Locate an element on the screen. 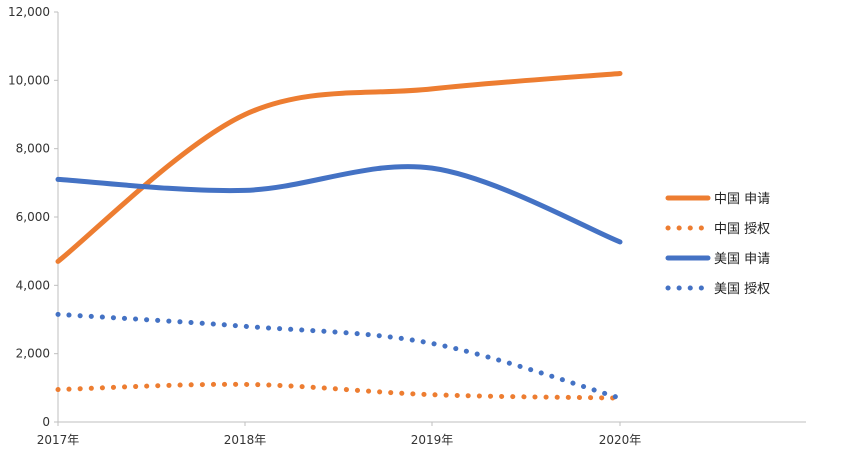 This screenshot has height=456, width=856. legend-label-1: 中国 授权 is located at coordinates (742, 229).